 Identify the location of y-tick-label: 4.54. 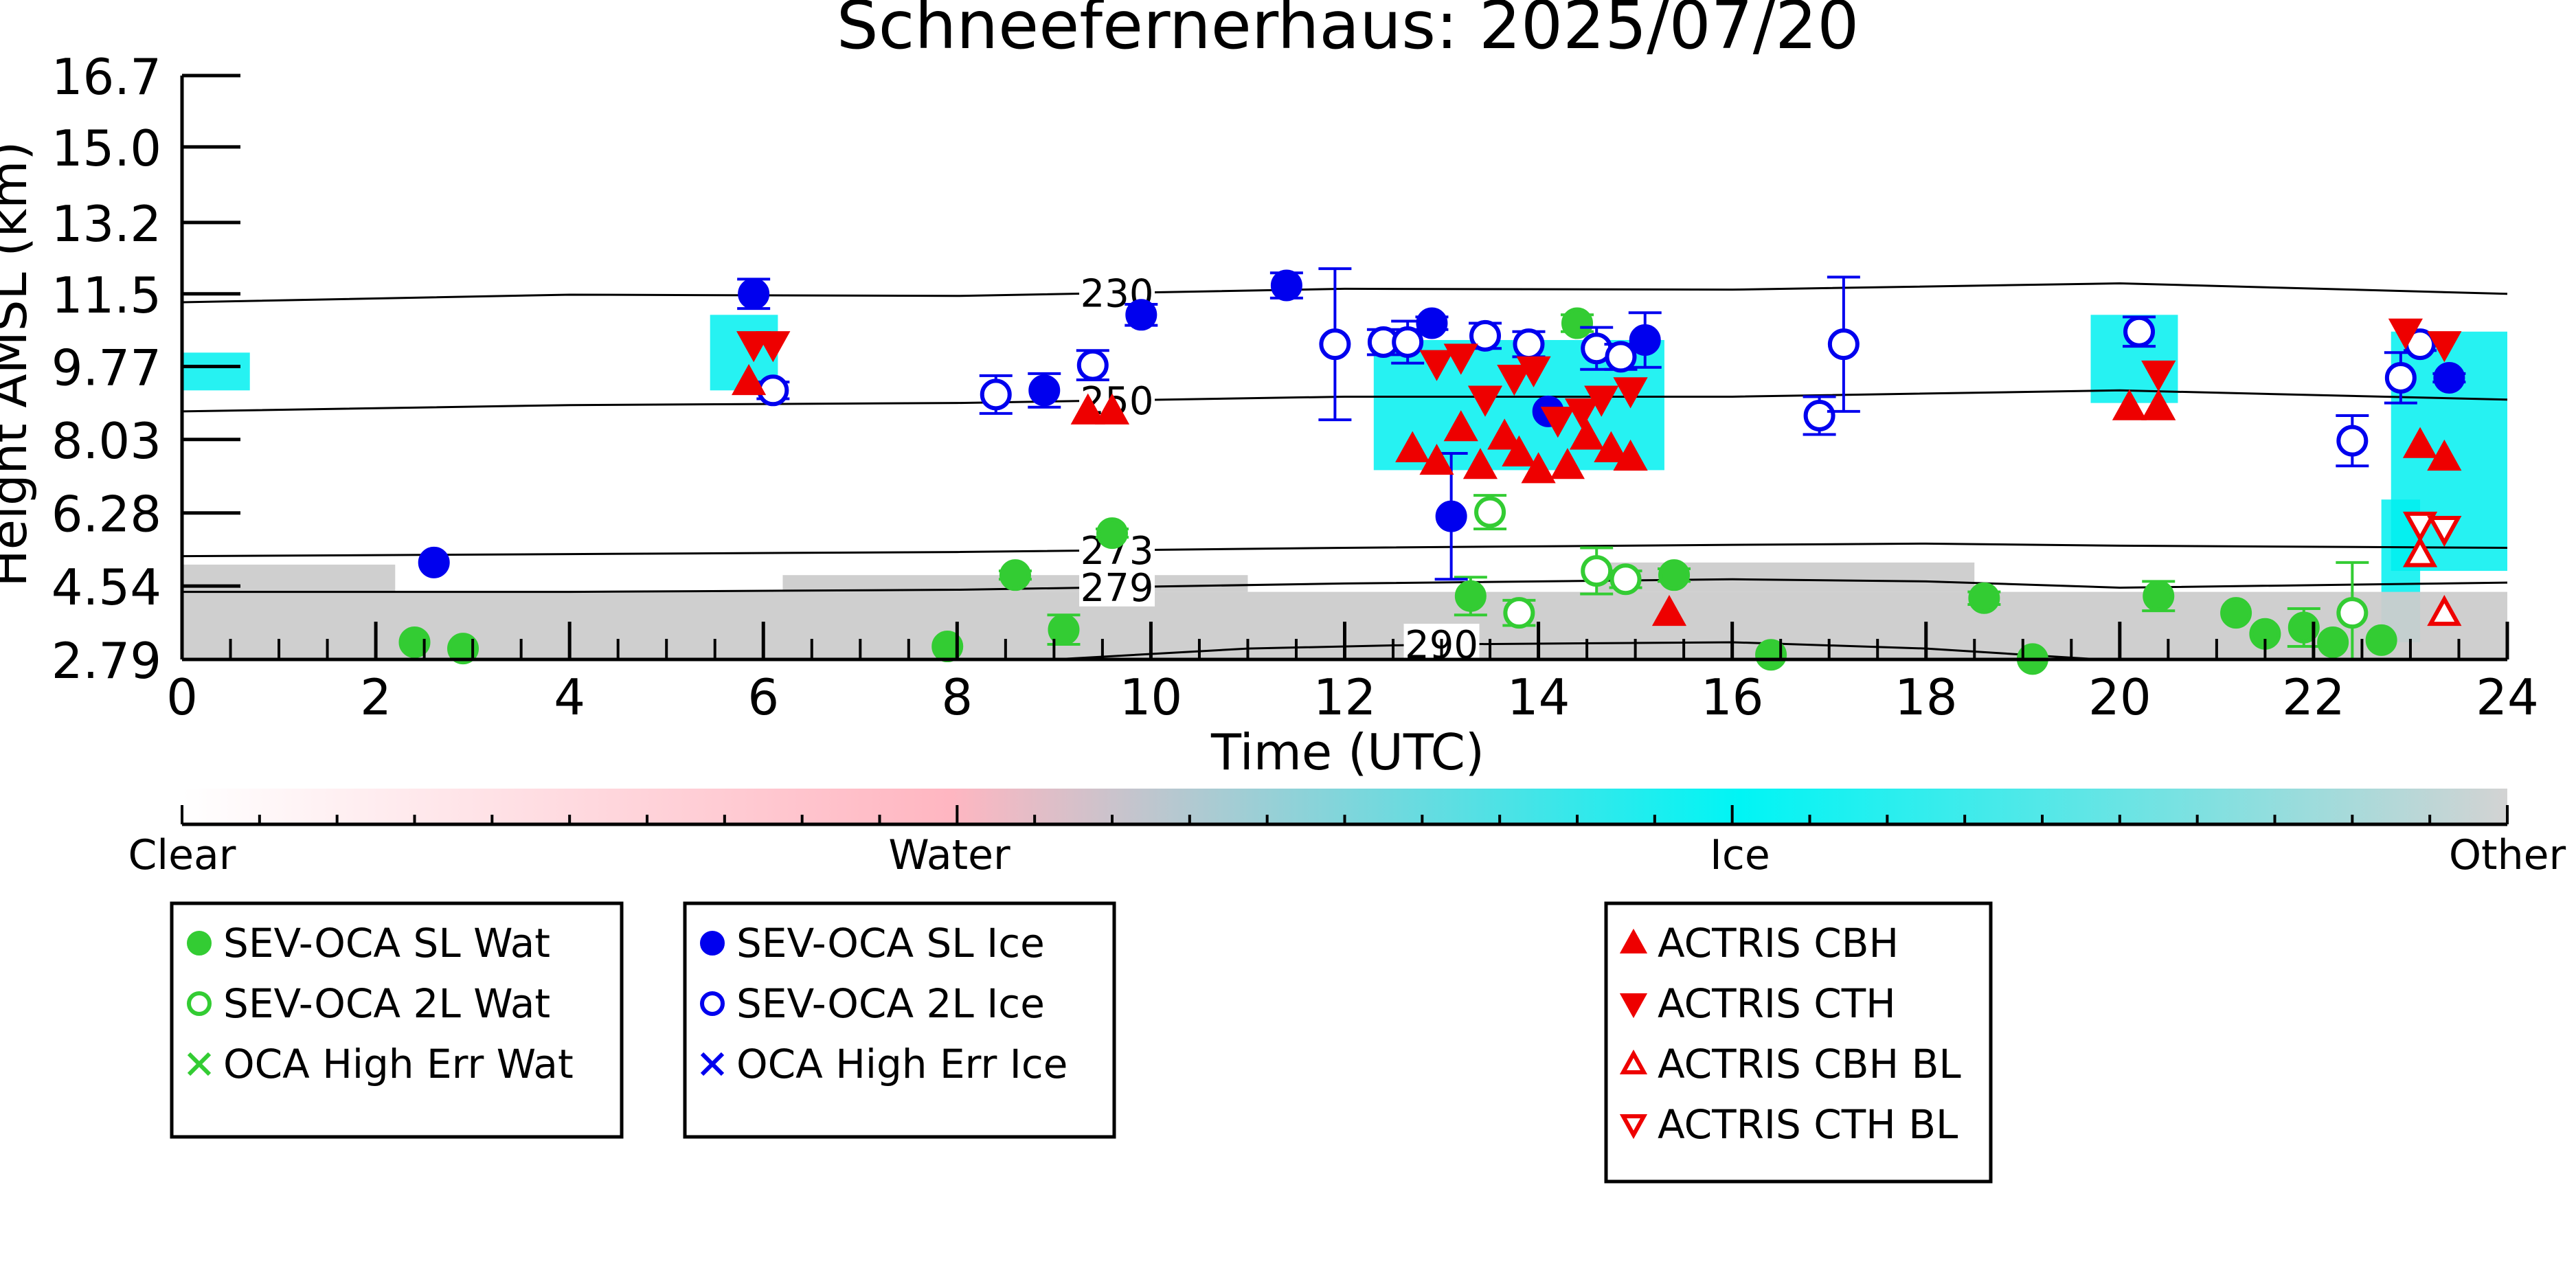
(106, 587).